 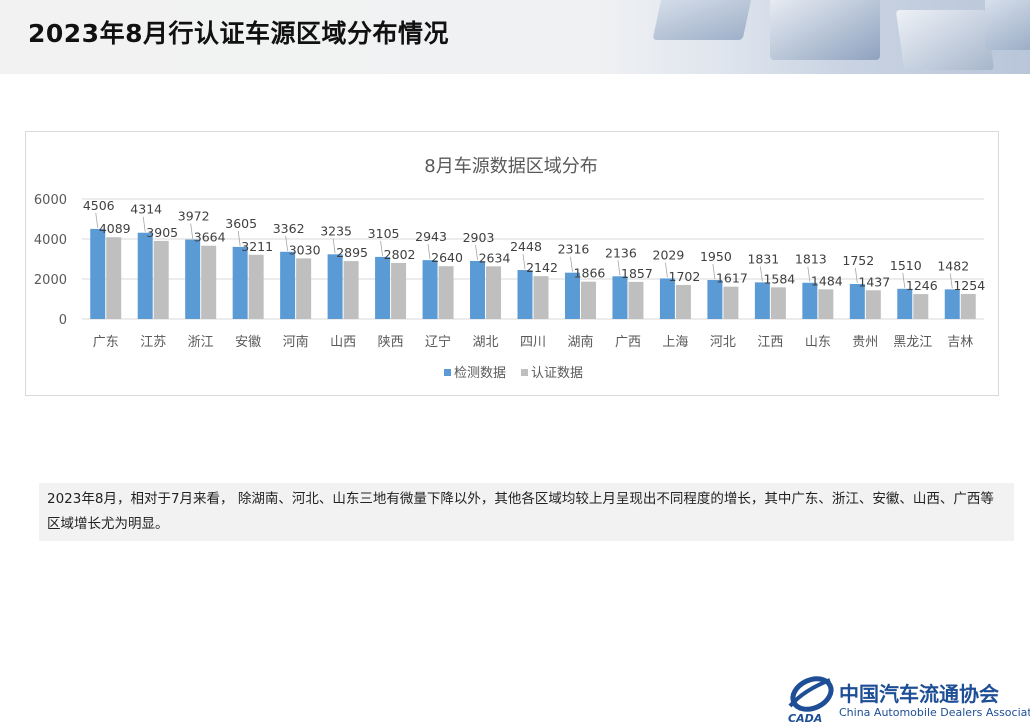 What do you see at coordinates (486, 342) in the screenshot?
I see `x-tick-label: 湖北` at bounding box center [486, 342].